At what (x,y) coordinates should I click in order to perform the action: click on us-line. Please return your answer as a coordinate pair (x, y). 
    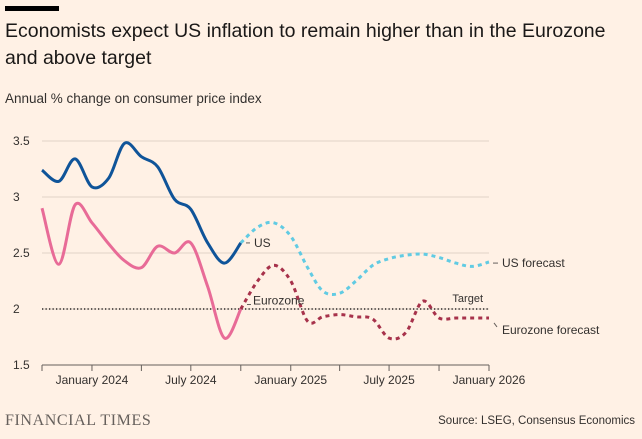
    Looking at the image, I should click on (142, 203).